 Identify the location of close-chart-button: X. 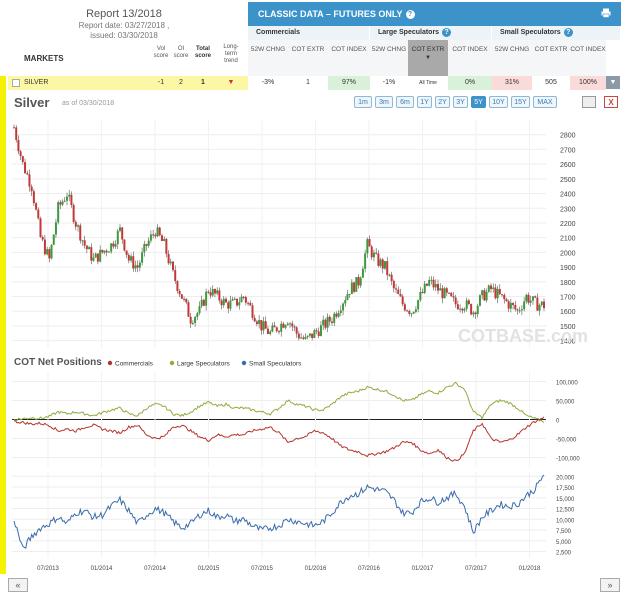
(611, 102).